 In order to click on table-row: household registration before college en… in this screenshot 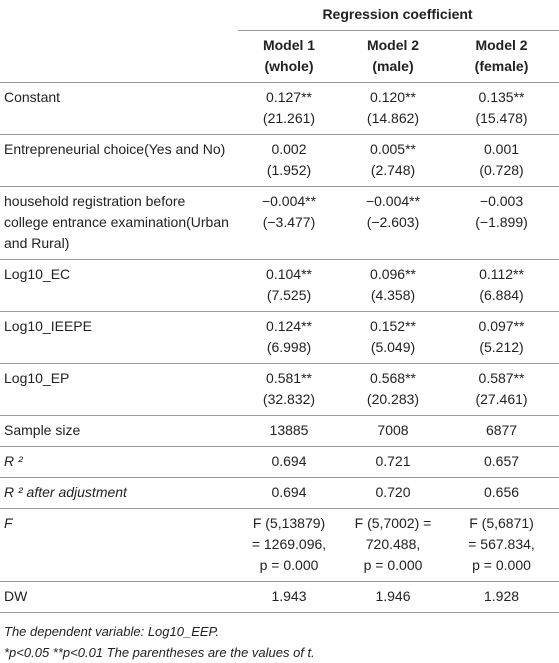, I will do `click(279, 223)`.